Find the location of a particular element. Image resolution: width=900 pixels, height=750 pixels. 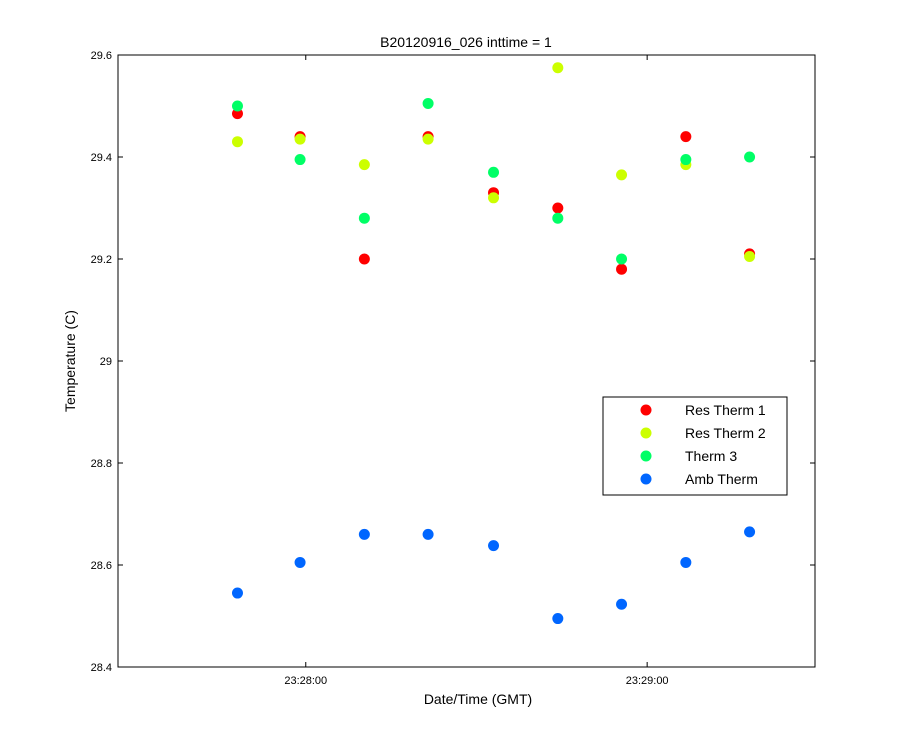

legend-marker-amb-therm is located at coordinates (646, 479).